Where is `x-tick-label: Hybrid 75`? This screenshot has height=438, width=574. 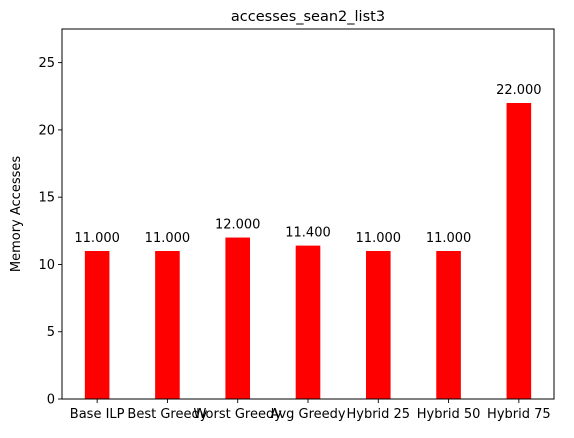
x-tick-label: Hybrid 75 is located at coordinates (519, 414).